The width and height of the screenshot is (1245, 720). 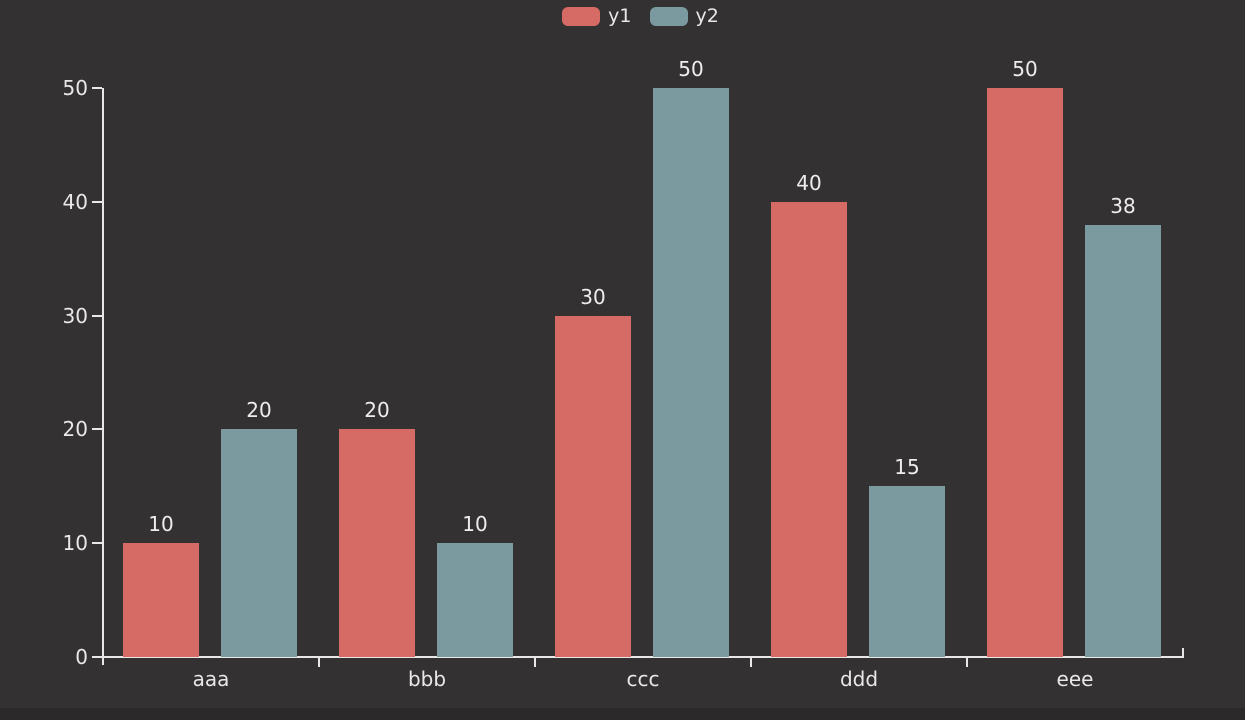 What do you see at coordinates (1183, 652) in the screenshot?
I see `x-axis-end-tick` at bounding box center [1183, 652].